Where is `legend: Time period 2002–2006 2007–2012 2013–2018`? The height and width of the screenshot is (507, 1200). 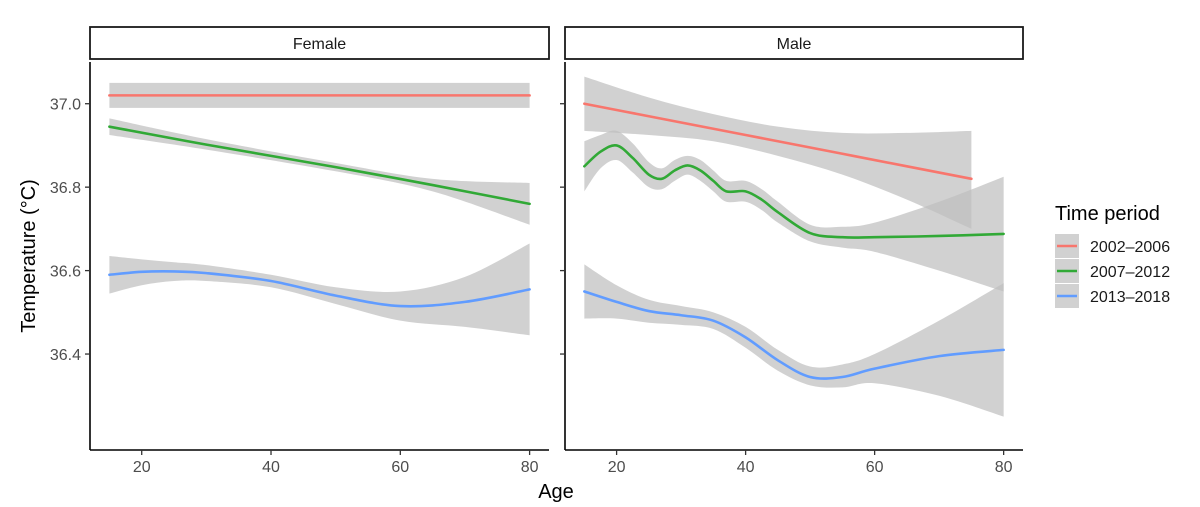
legend: Time period 2002–2006 2007–2012 2013–2018 is located at coordinates (1112, 255).